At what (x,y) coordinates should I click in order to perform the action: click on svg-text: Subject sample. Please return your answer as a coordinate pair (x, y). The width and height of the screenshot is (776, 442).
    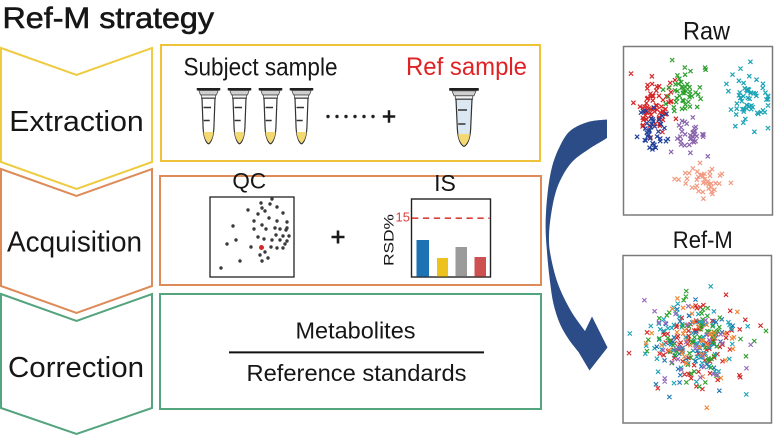
    Looking at the image, I should click on (261, 68).